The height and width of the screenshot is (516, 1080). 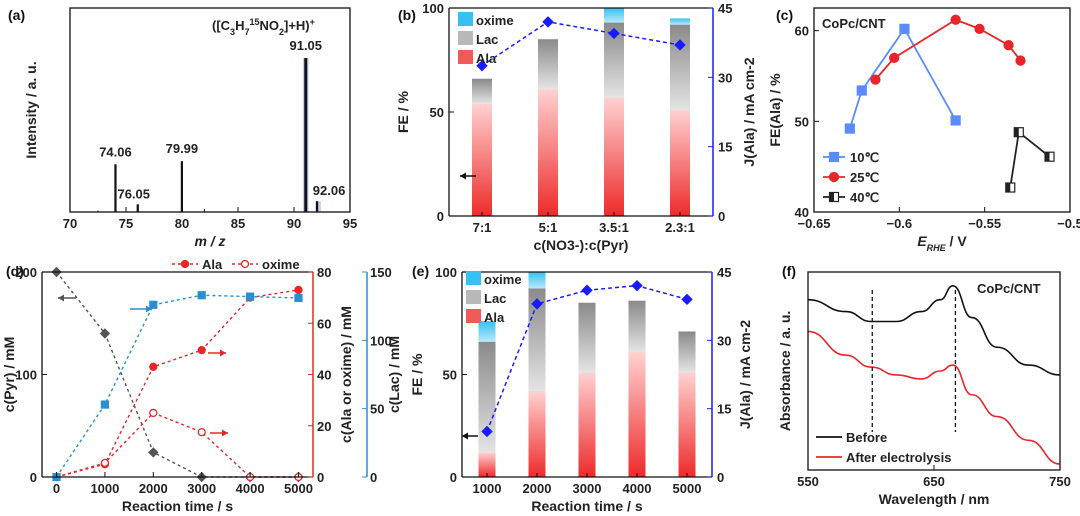 I want to click on tick-label: 5000, so click(x=298, y=488).